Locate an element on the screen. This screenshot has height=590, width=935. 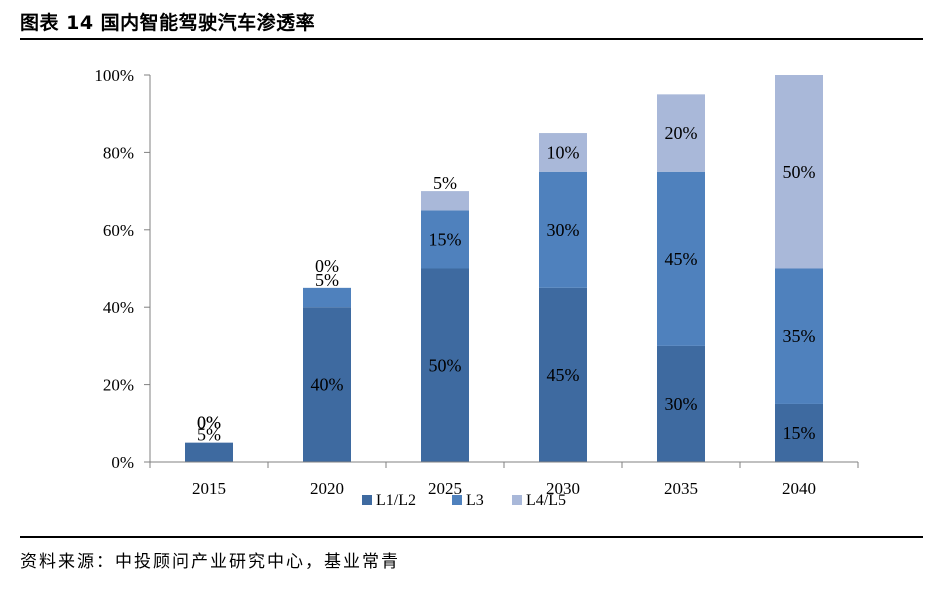
legend-label: L3 is located at coordinates (475, 500).